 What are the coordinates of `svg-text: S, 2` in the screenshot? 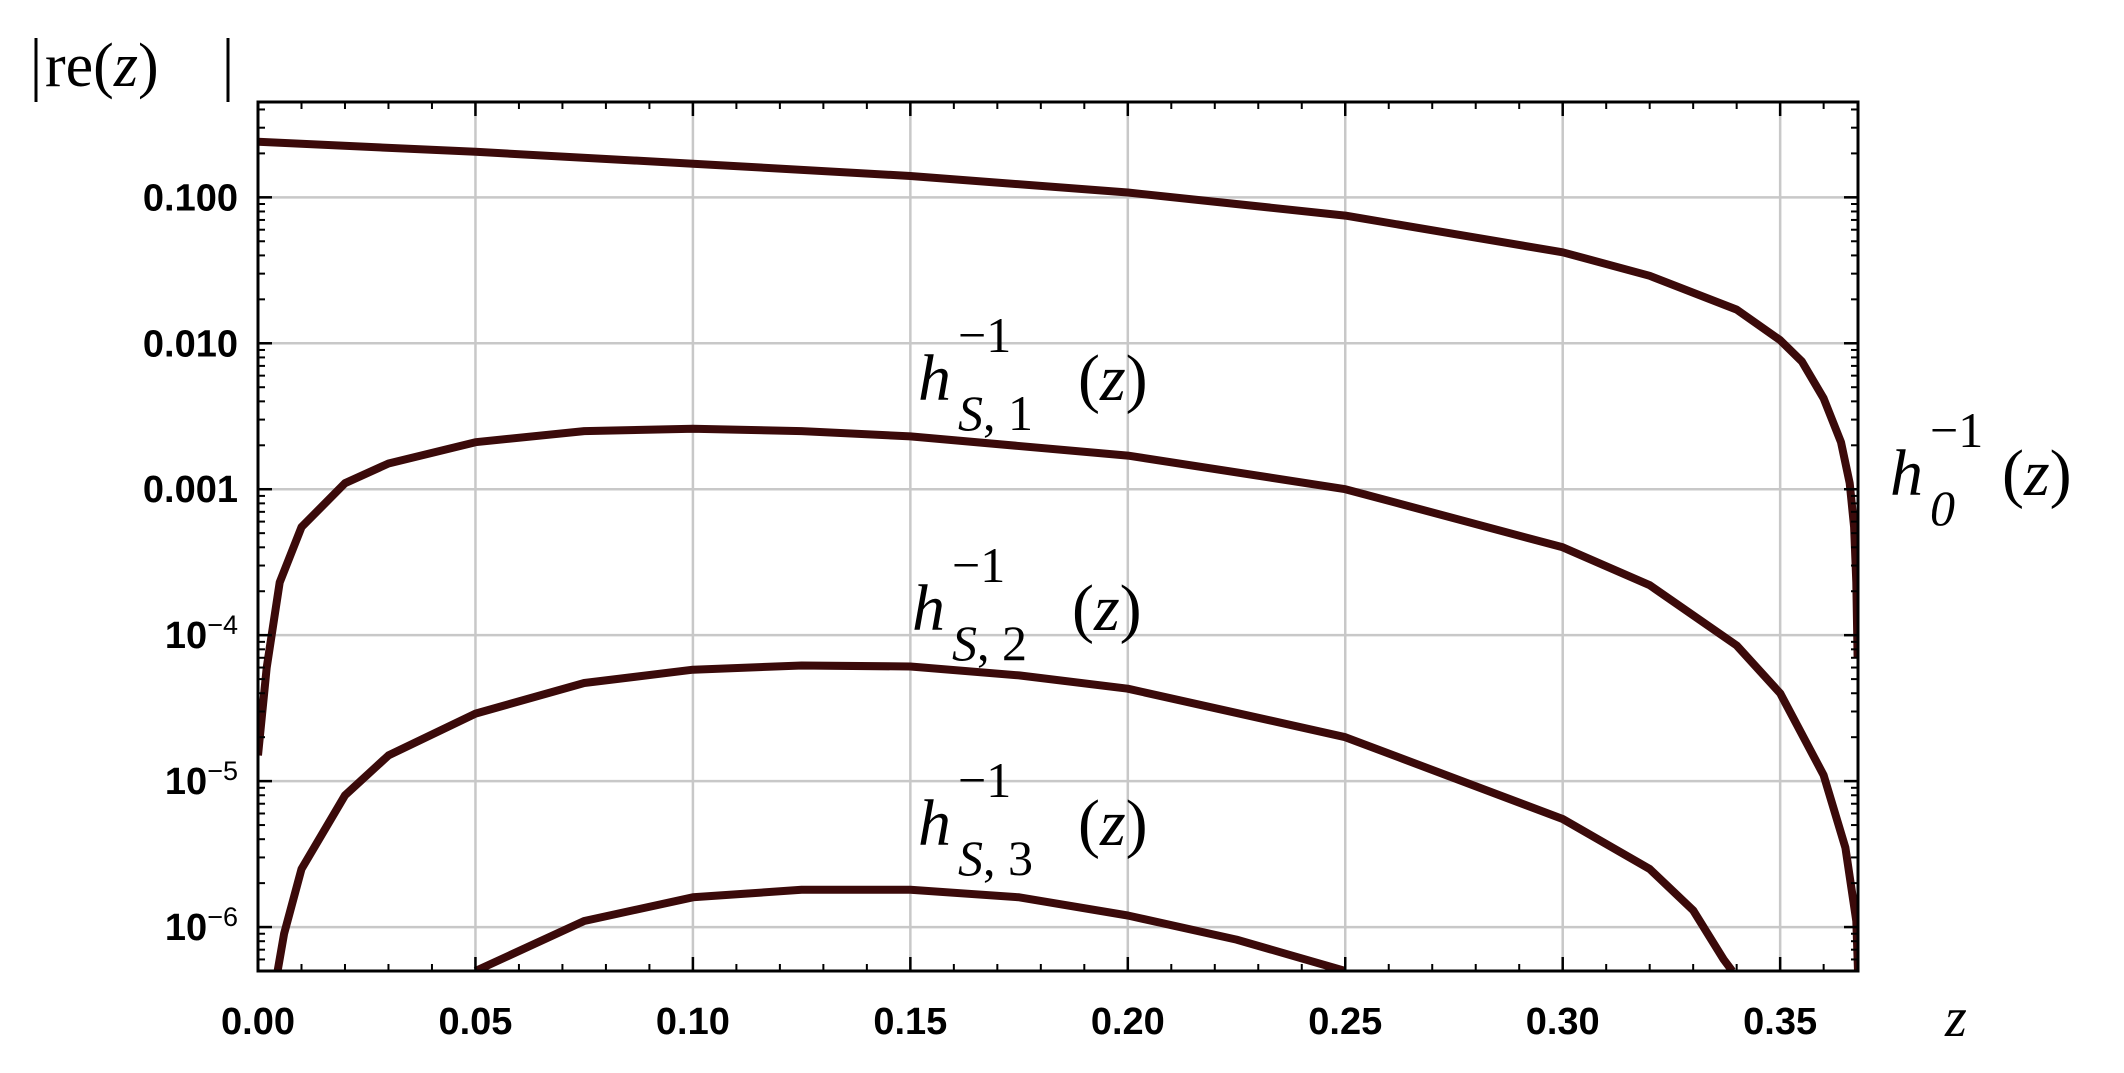 It's located at (989, 643).